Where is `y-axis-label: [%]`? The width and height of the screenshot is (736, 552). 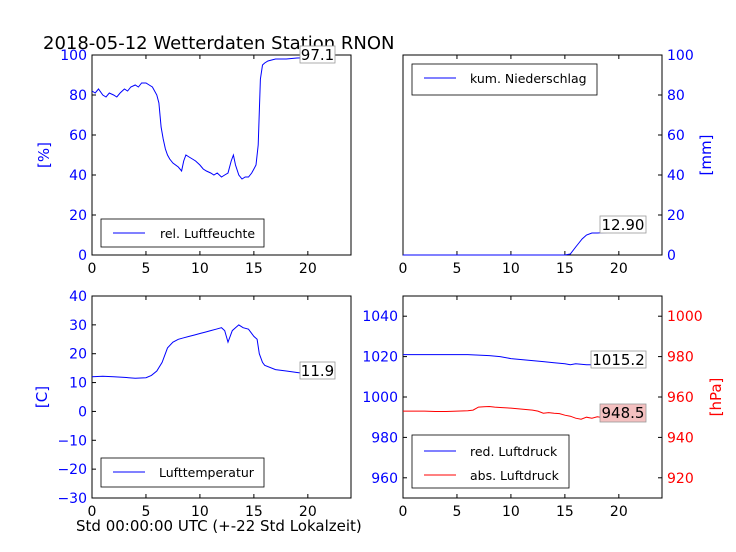
y-axis-label: [%] is located at coordinates (44, 155).